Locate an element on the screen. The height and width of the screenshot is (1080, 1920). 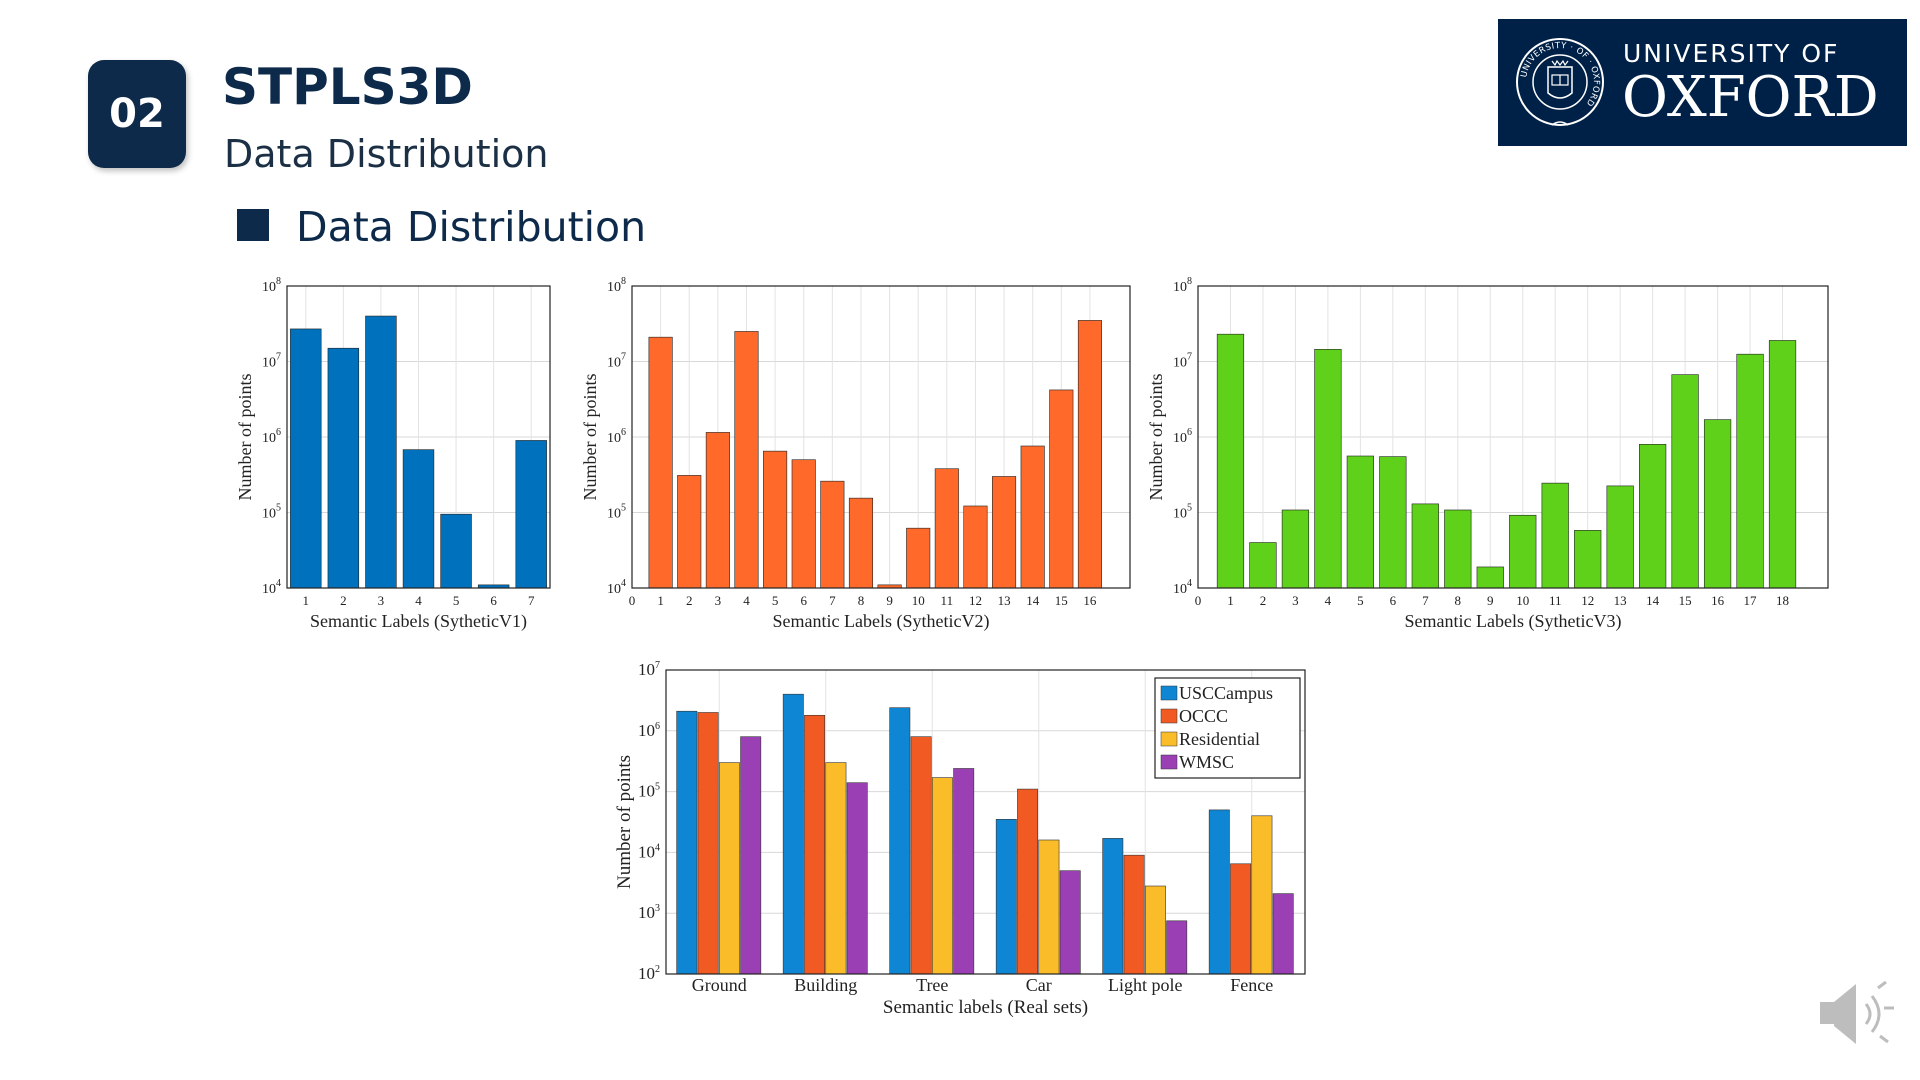
x-tick-label: Building is located at coordinates (825, 985).